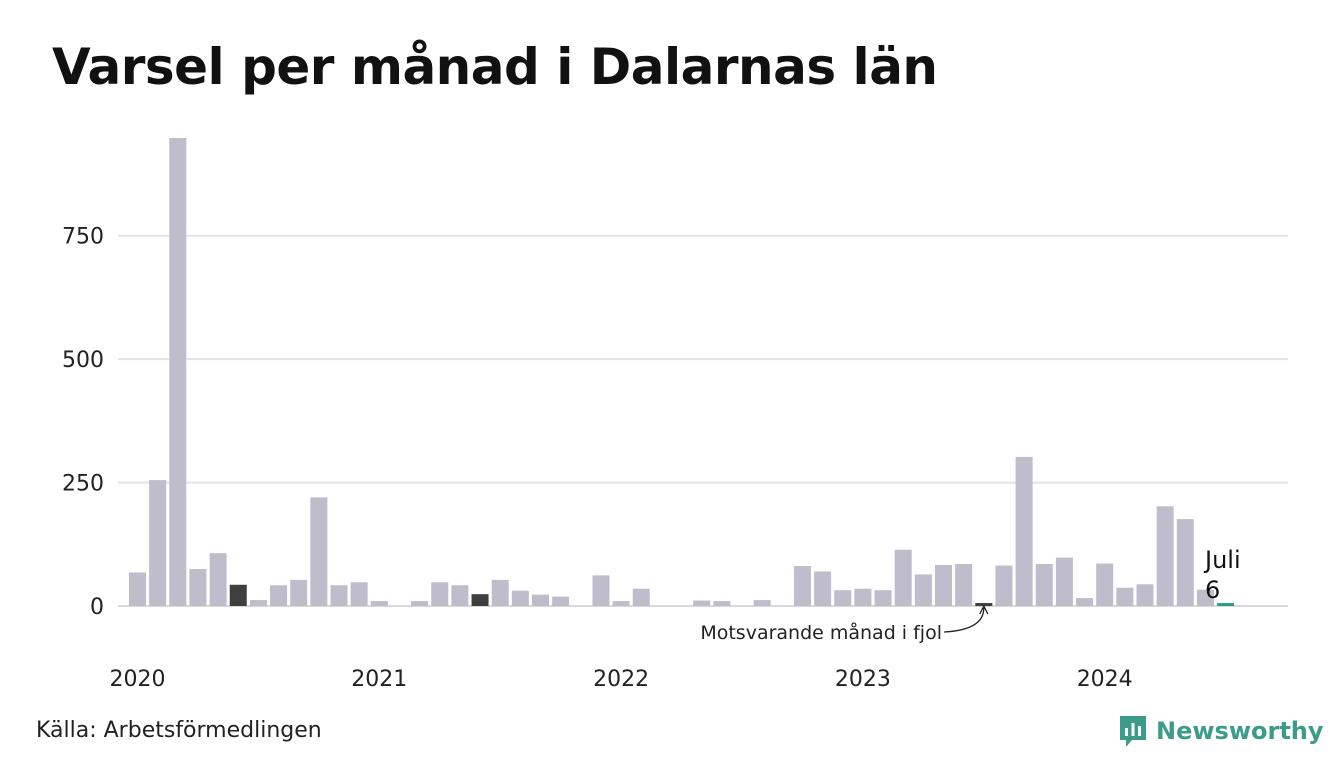 The width and height of the screenshot is (1340, 780). I want to click on x-tick-label: 2020, so click(138, 679).